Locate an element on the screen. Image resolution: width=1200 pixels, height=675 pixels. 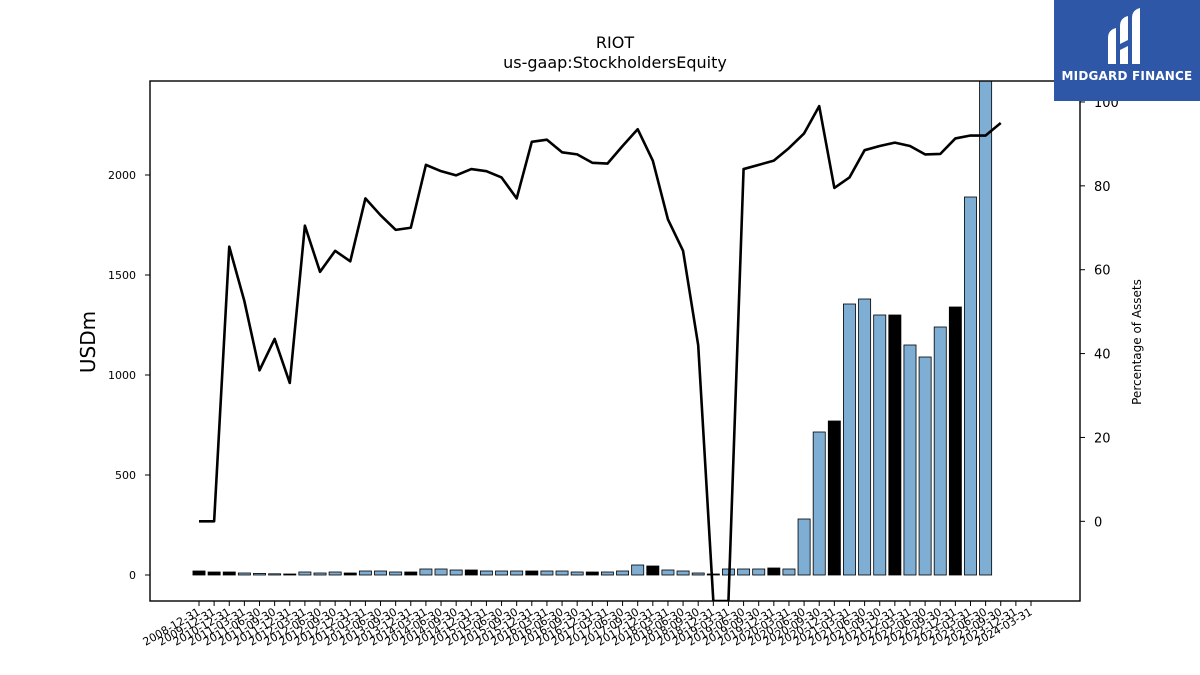
y-tick-label-1000: 1000 is located at coordinates (122, 375).